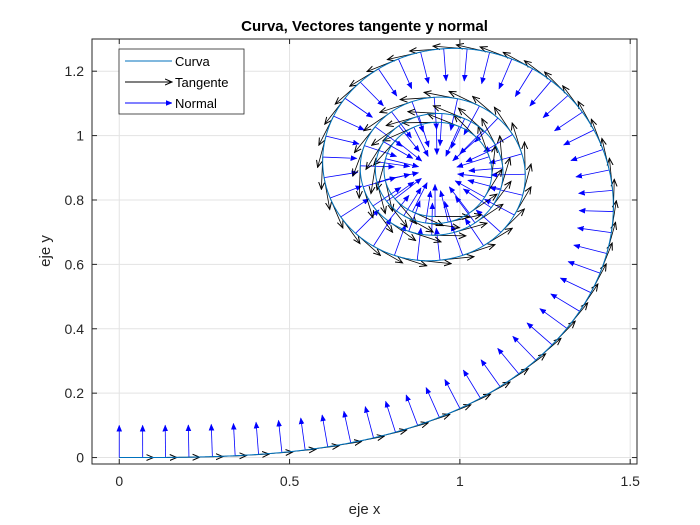 This screenshot has height=525, width=700. Describe the element at coordinates (75, 200) in the screenshot. I see `y-tick-label: 0.8` at that location.